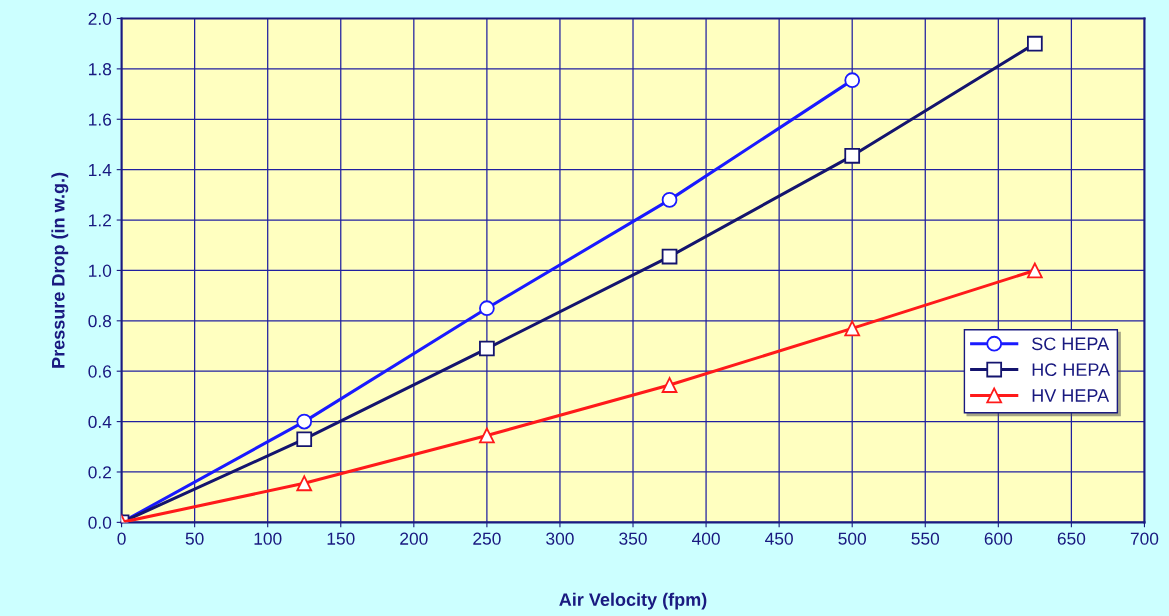  Describe the element at coordinates (100, 69) in the screenshot. I see `y-tick-label: 1.8` at that location.